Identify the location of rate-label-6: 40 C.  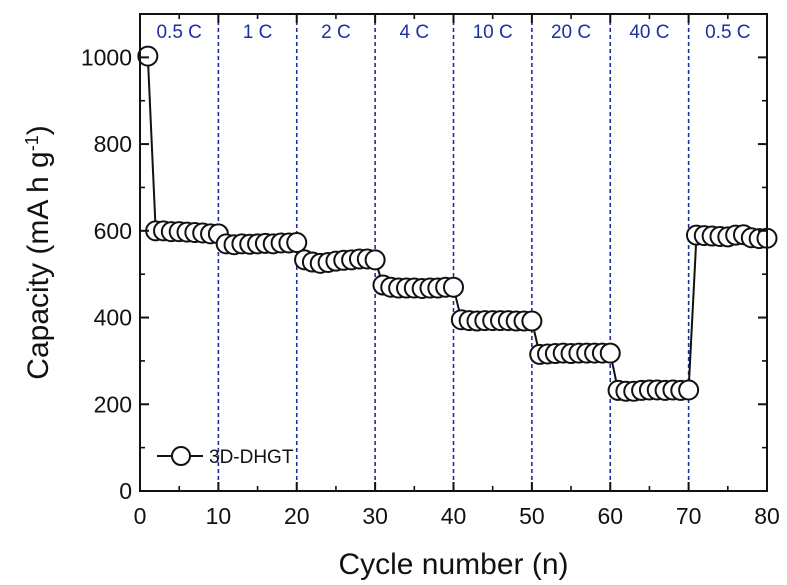
(649, 32).